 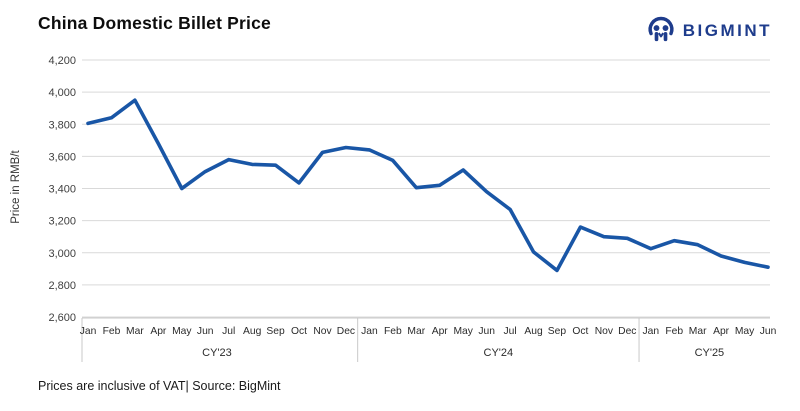 I want to click on bigmint-icon, so click(x=661, y=29).